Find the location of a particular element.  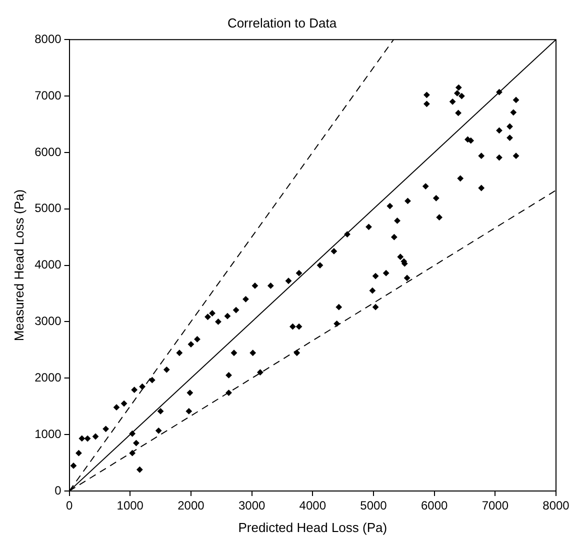

y-tick-label: 3000 is located at coordinates (48, 321).